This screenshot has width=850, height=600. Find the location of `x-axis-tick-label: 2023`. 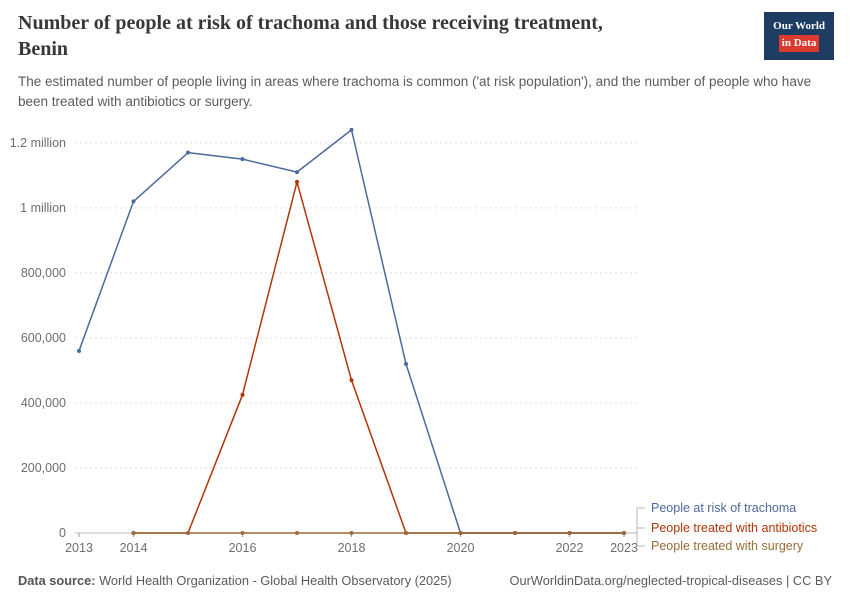

x-axis-tick-label: 2023 is located at coordinates (624, 548).